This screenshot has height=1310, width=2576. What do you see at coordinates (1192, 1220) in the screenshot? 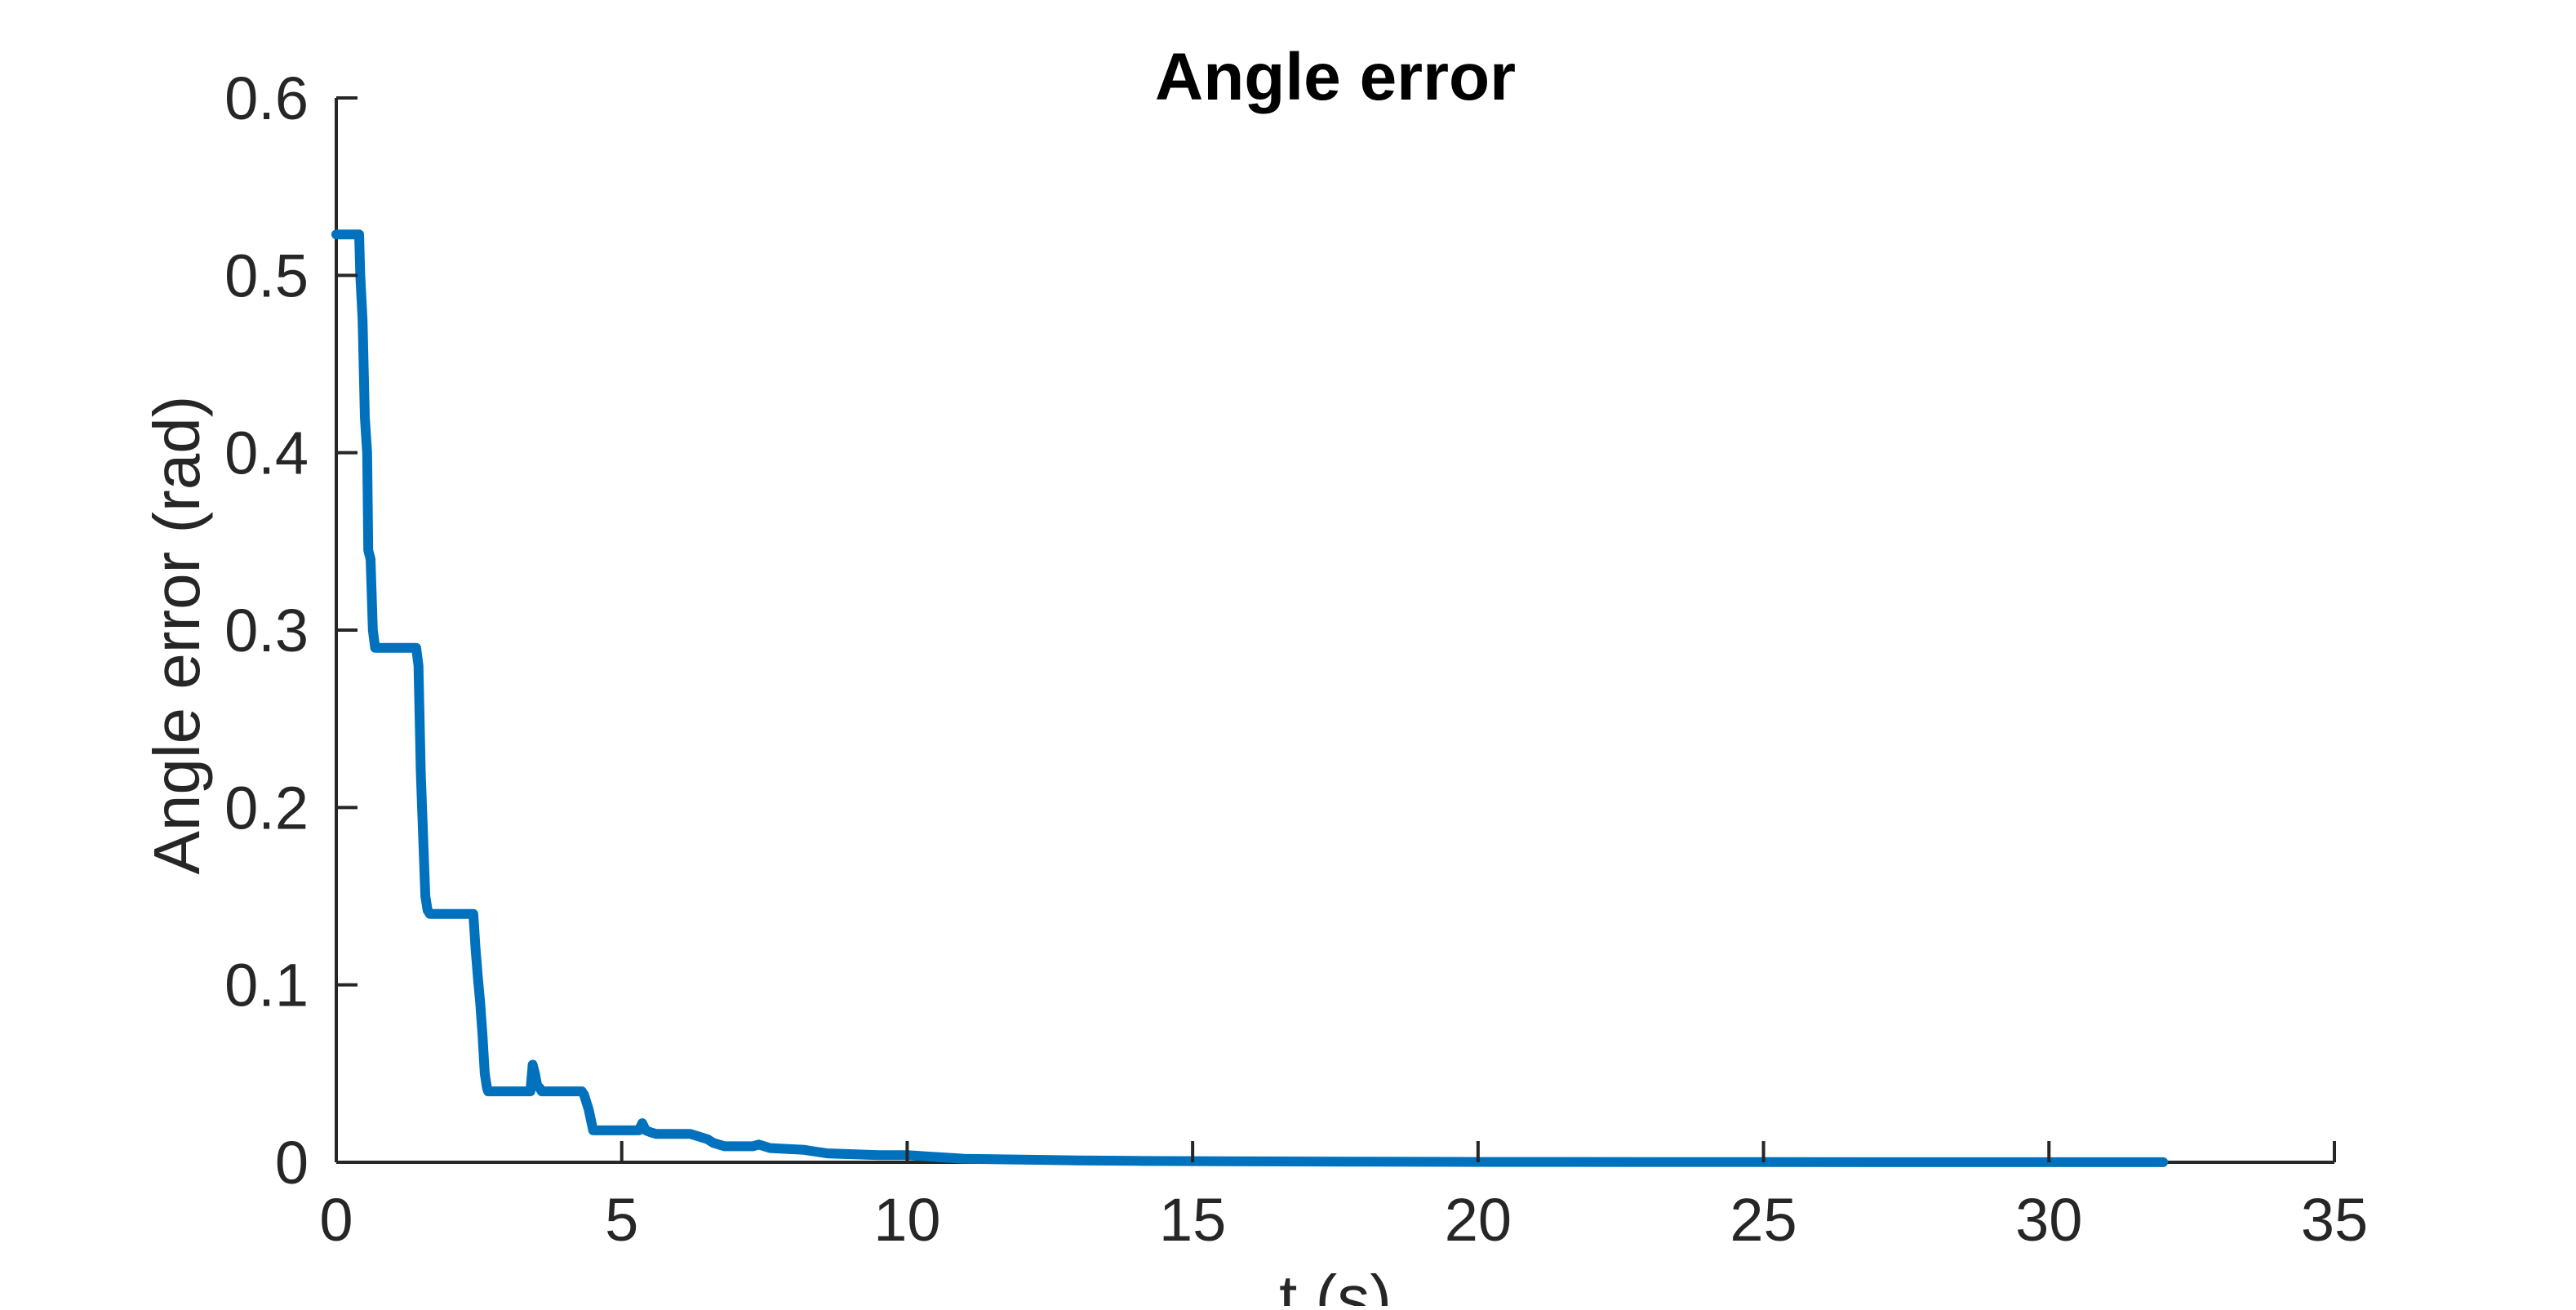
I see `x-tick-label: 15` at bounding box center [1192, 1220].